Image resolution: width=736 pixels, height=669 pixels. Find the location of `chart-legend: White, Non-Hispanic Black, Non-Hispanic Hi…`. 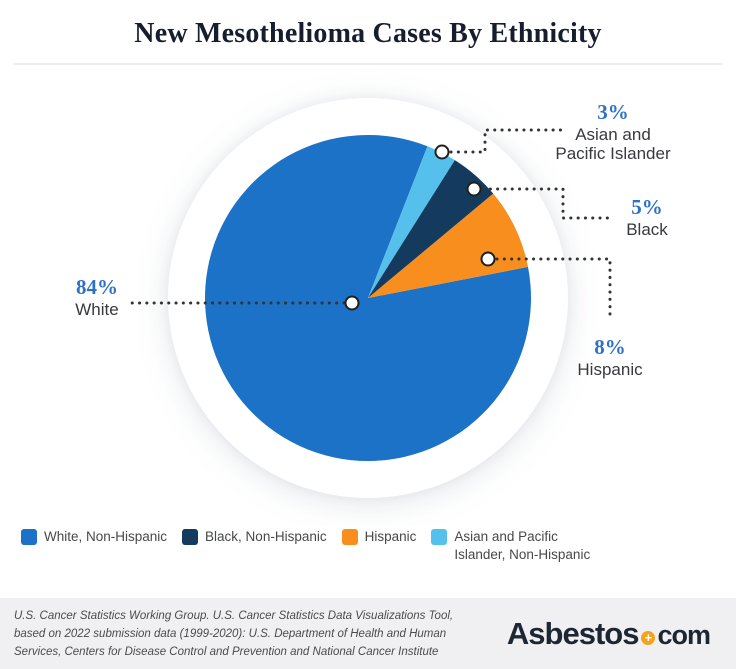

chart-legend: White, Non-Hispanic Black, Non-Hispanic Hi… is located at coordinates (368, 544).